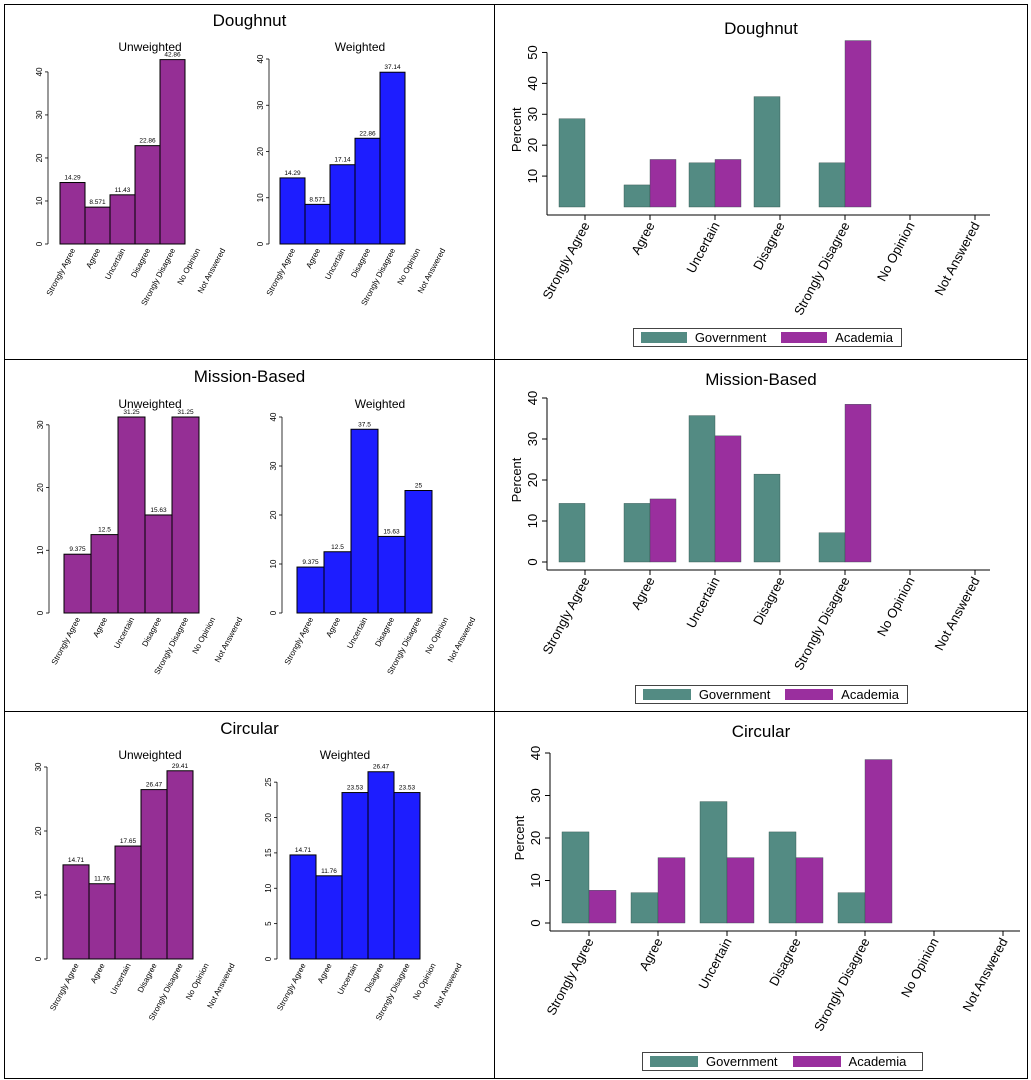 This screenshot has height=1080, width=1031. What do you see at coordinates (345, 755) in the screenshot?
I see `circular-weighted-subtitle: Weighted` at bounding box center [345, 755].